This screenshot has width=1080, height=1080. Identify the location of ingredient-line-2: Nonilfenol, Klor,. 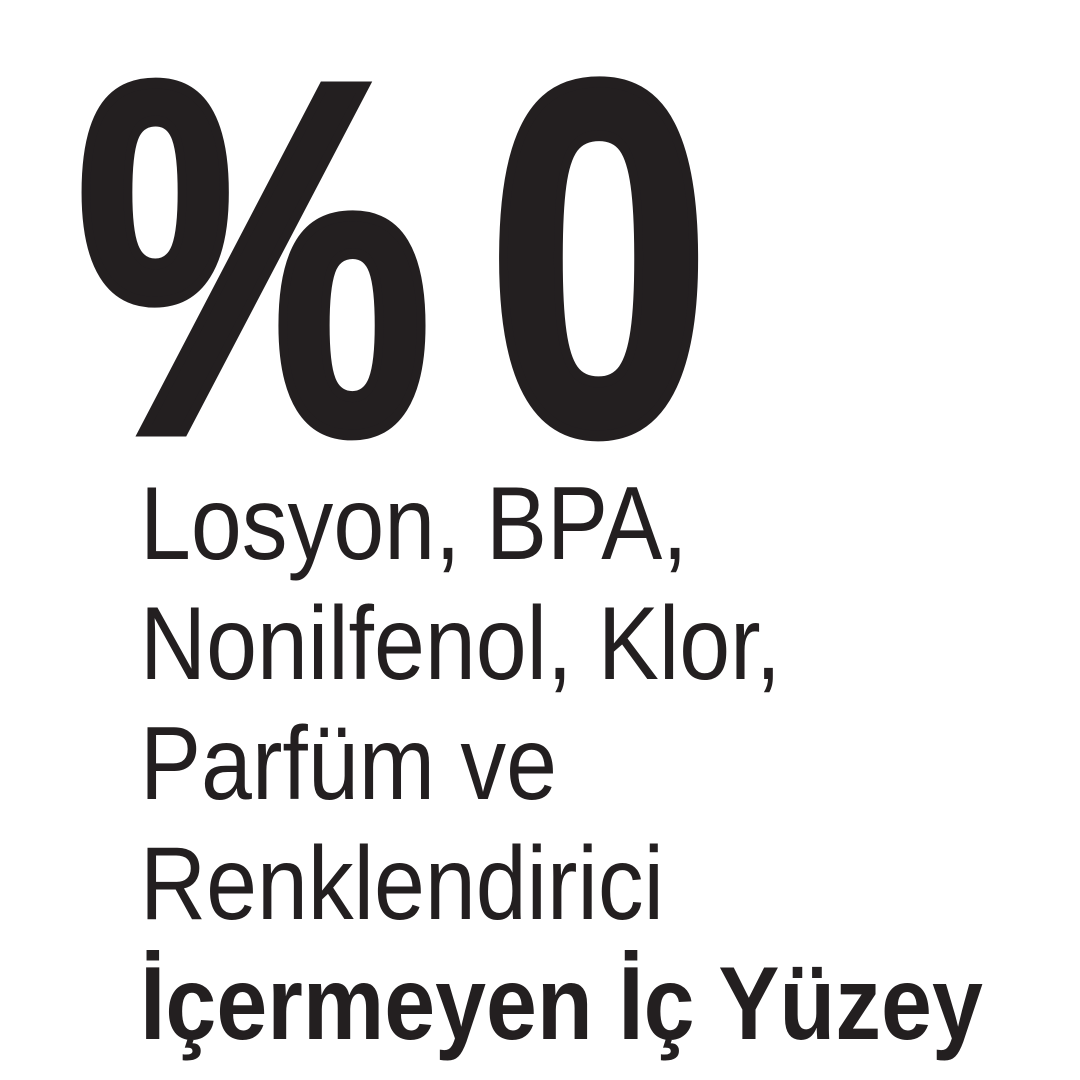
(460, 644).